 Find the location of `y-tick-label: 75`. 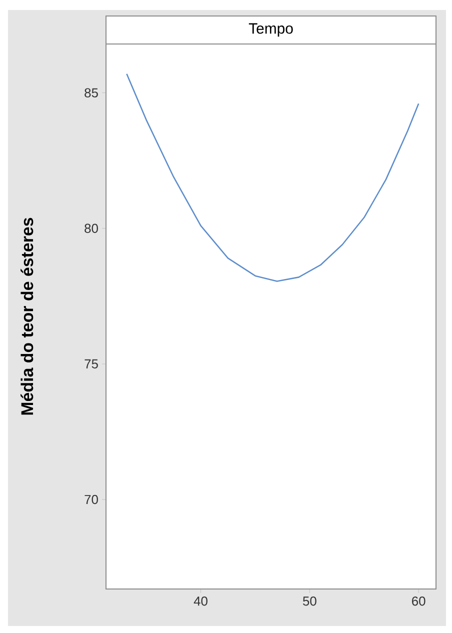

y-tick-label: 75 is located at coordinates (91, 363).